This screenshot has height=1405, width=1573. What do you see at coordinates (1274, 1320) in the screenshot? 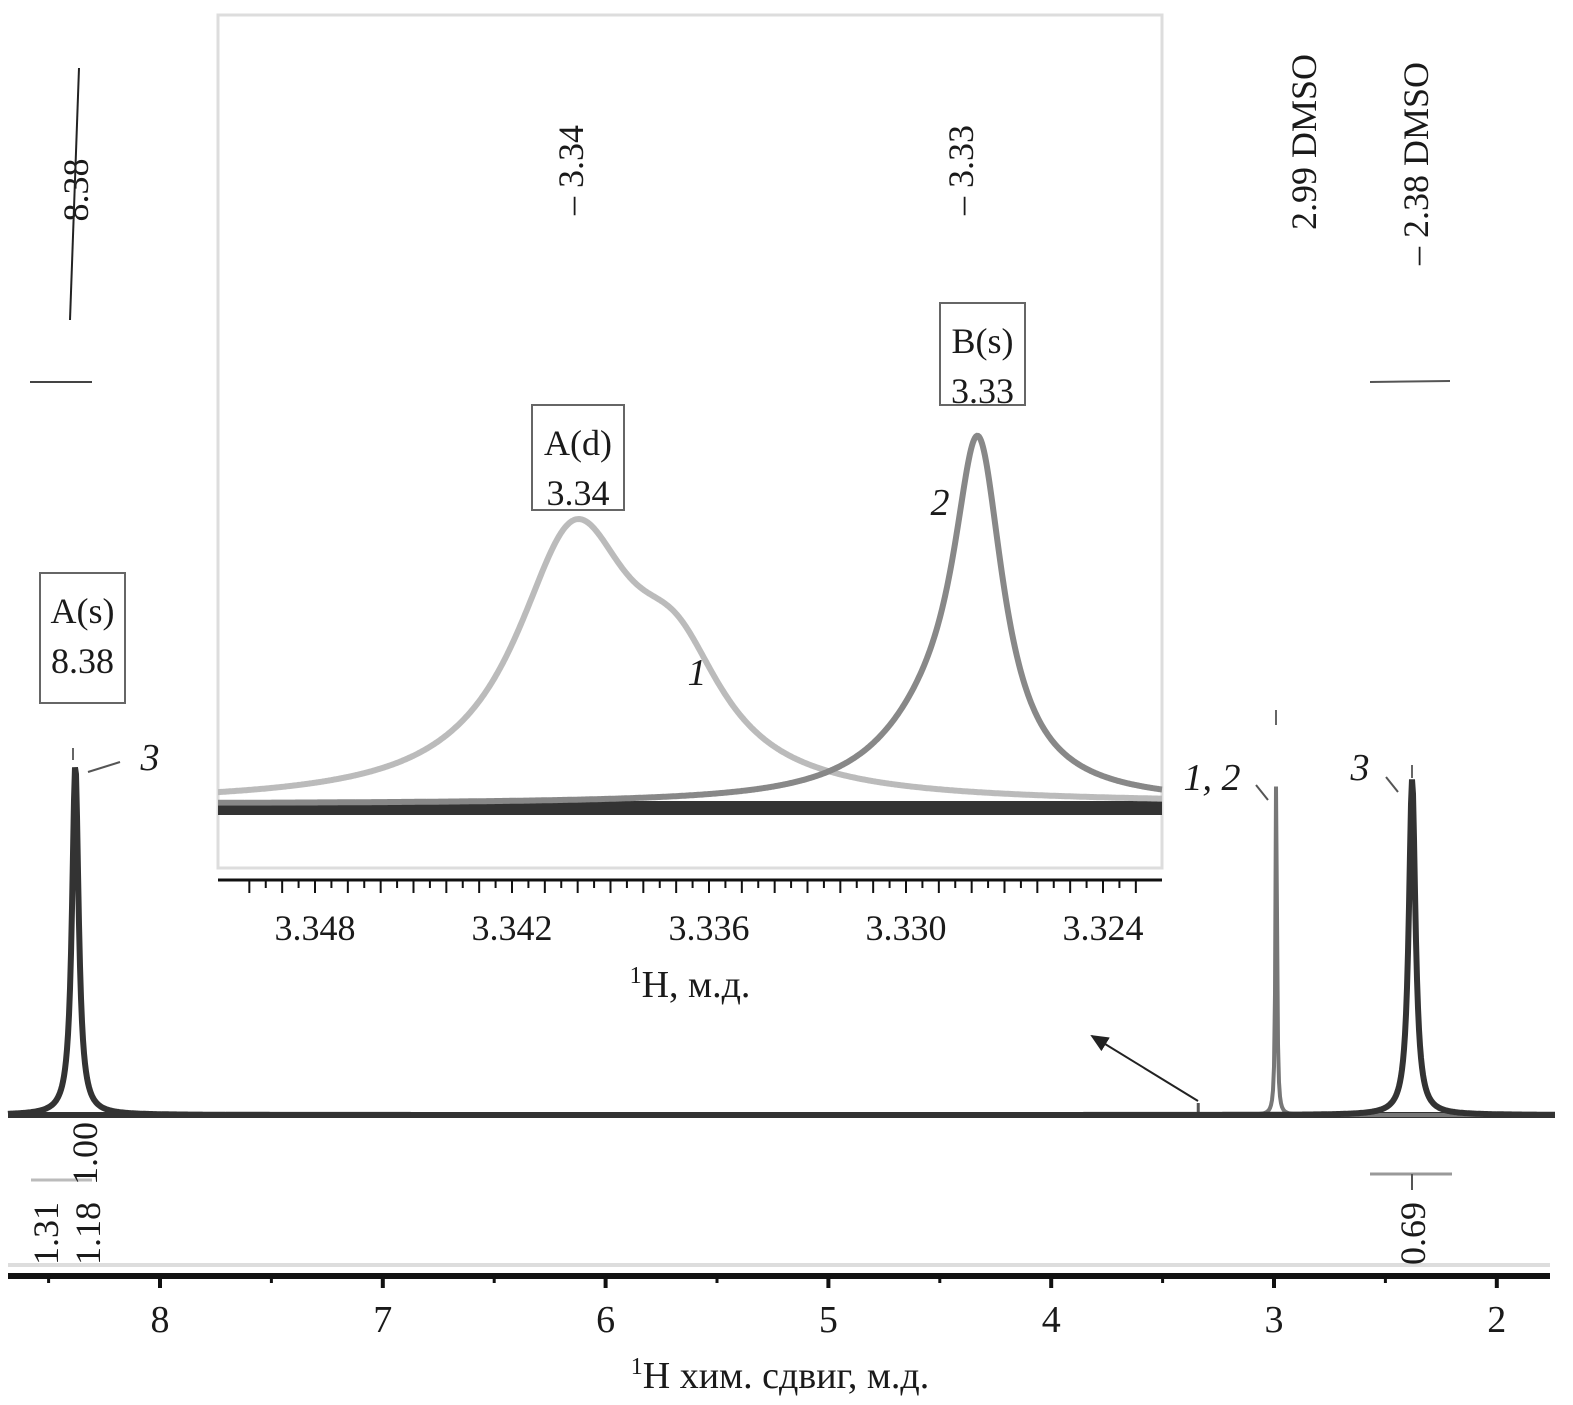
I see `main-x-tick-label: 3` at bounding box center [1274, 1320].